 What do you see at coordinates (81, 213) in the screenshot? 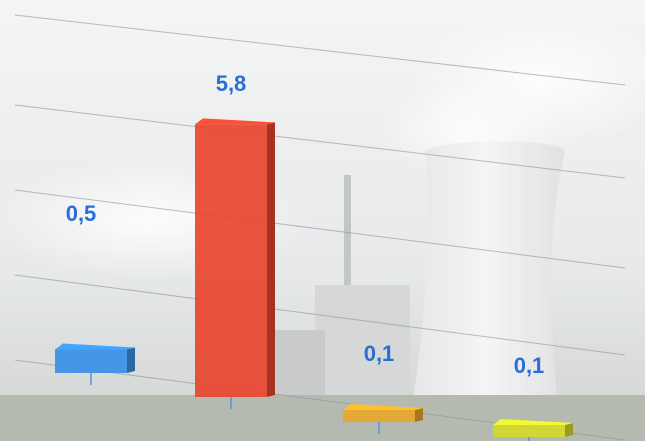
I see `value-label: 0,5` at bounding box center [81, 213].